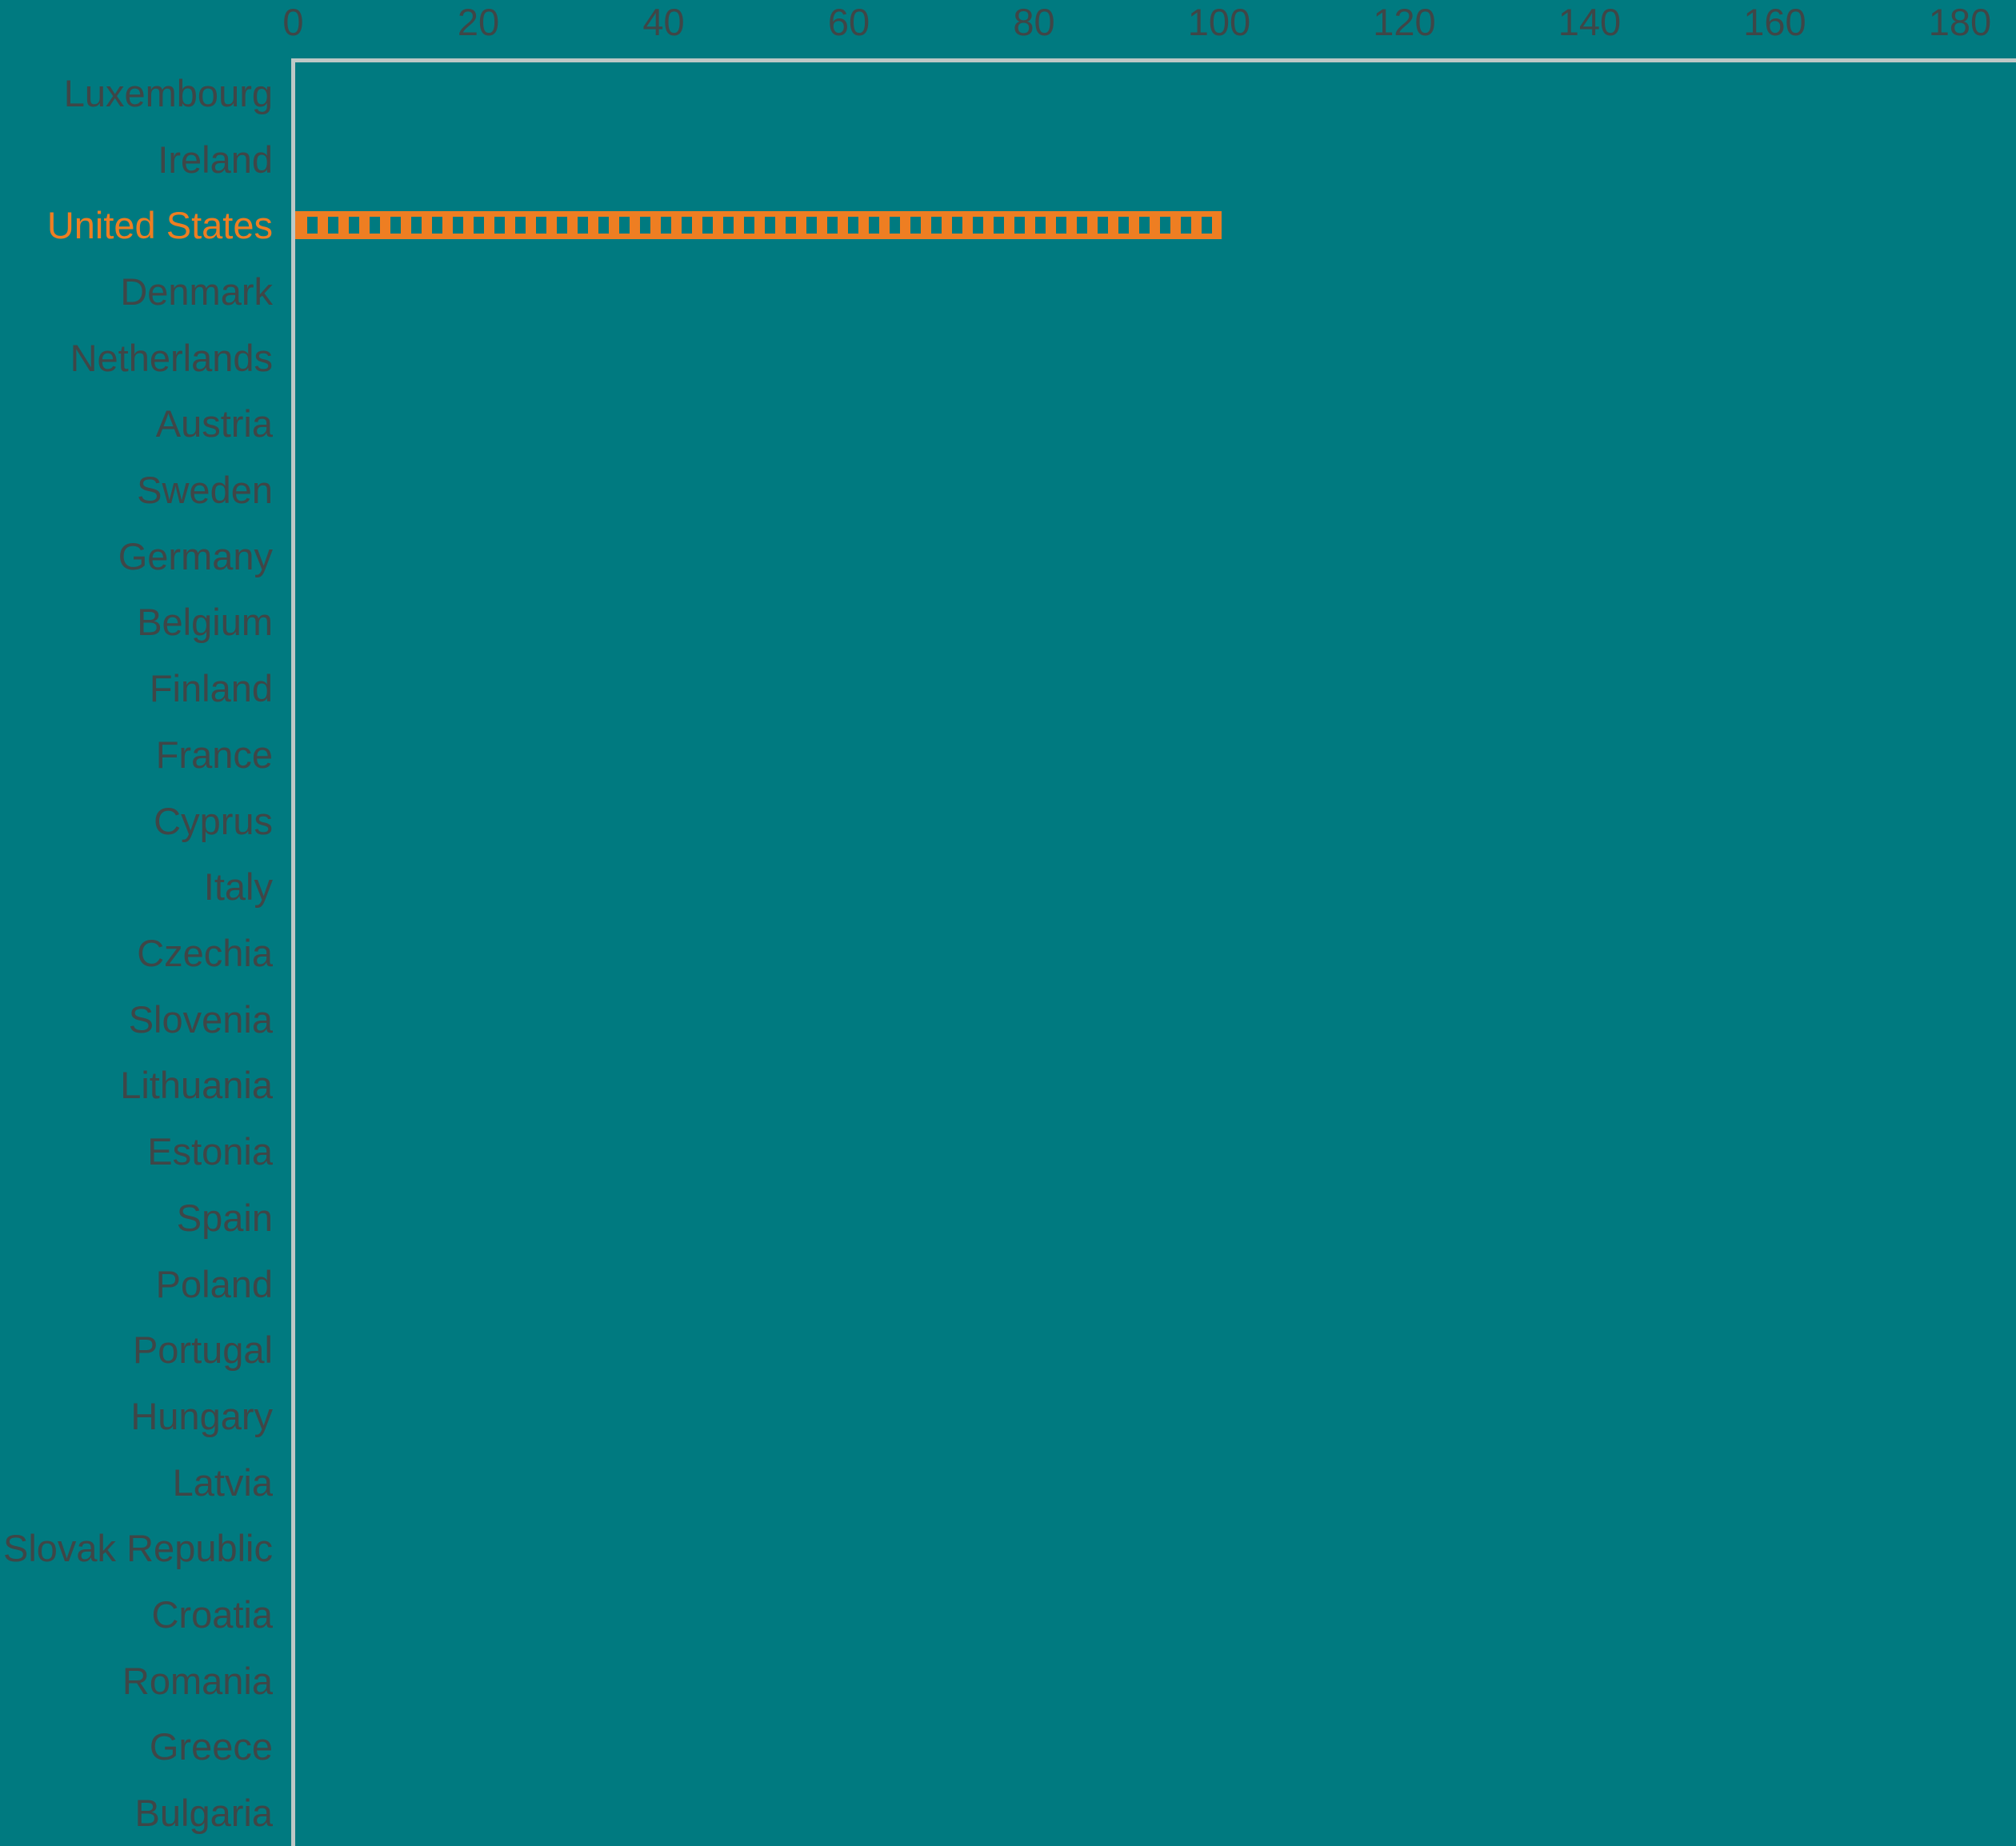 This screenshot has height=1846, width=2016. Describe the element at coordinates (201, 1415) in the screenshot. I see `y-axis-label-hungary: Hungary` at that location.